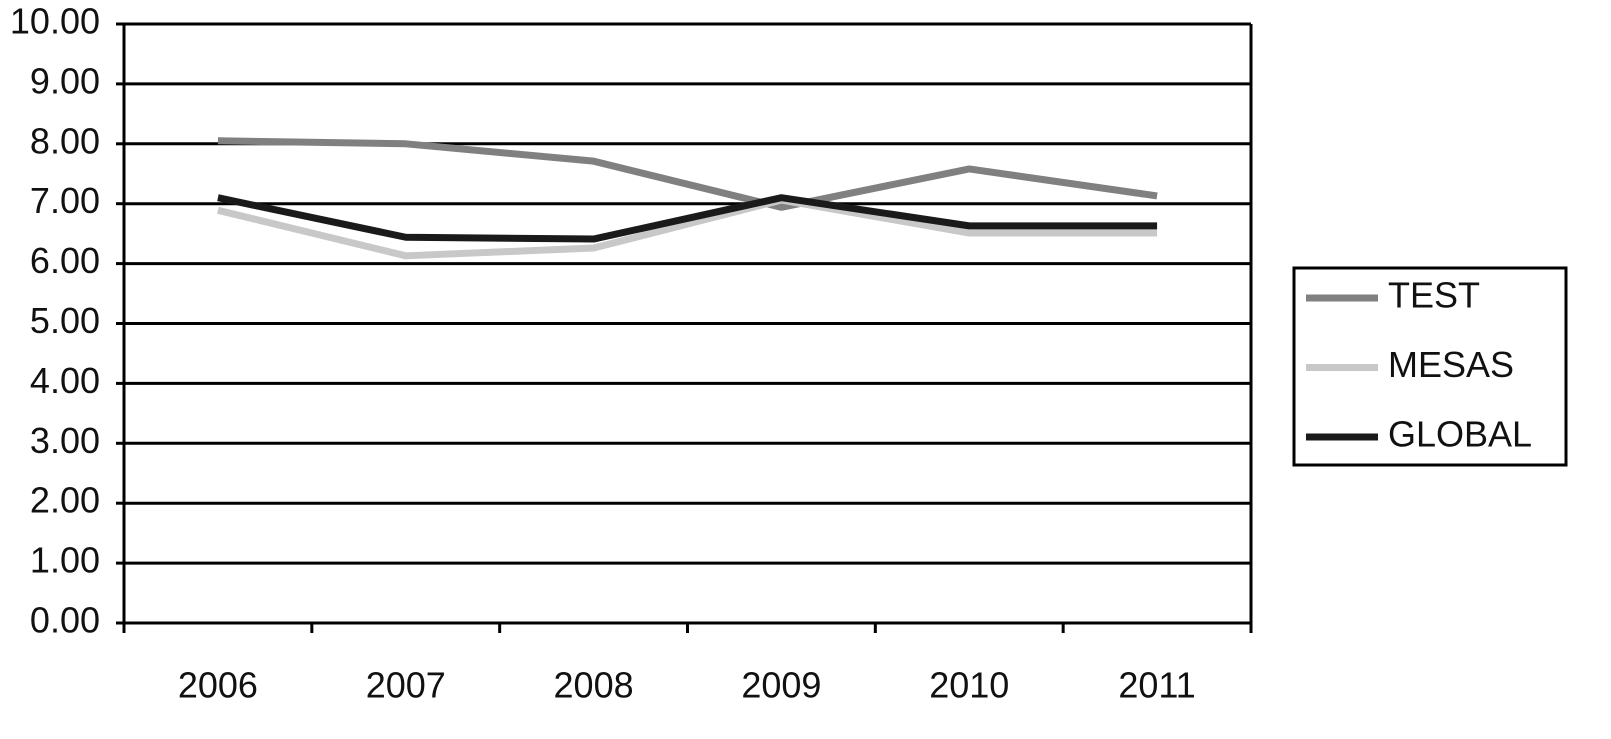  Describe the element at coordinates (65, 200) in the screenshot. I see `y-tick-label: 7.00` at that location.